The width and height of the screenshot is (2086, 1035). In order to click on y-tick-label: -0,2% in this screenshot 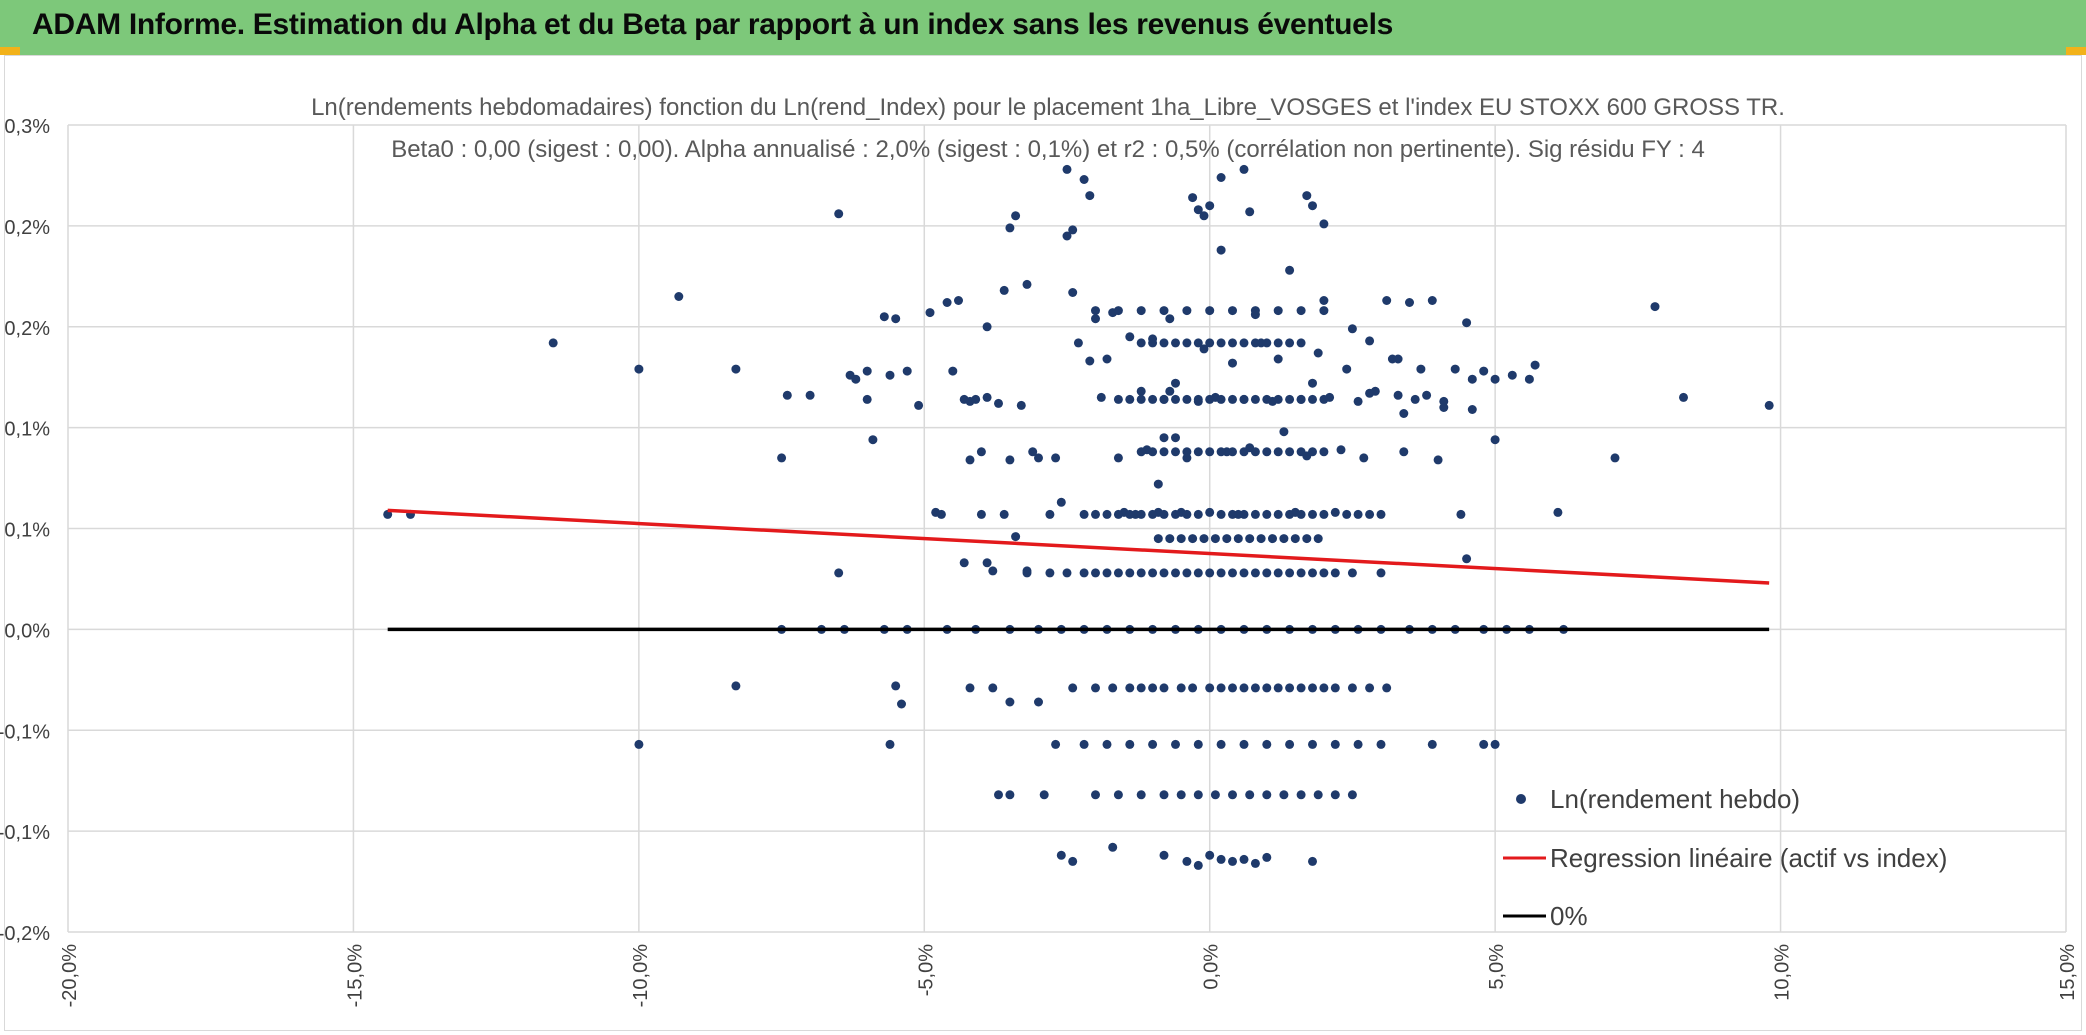, I will do `click(25, 934)`.